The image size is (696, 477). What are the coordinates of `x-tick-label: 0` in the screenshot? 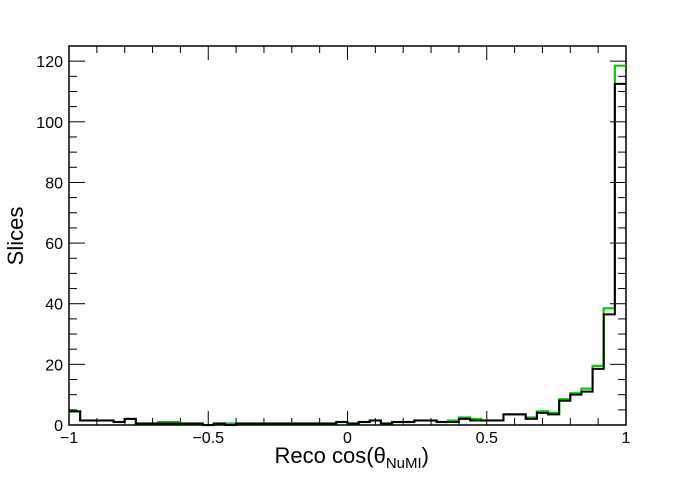 It's located at (347, 438).